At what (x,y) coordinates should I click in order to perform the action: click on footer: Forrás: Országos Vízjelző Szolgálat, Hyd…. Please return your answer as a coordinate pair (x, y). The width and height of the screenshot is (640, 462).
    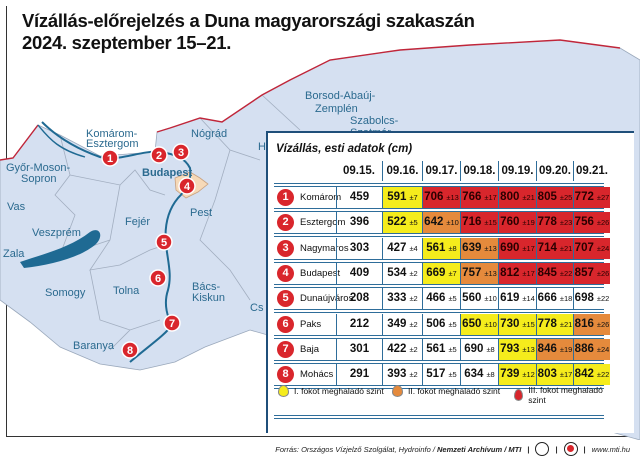
    Looking at the image, I should click on (452, 449).